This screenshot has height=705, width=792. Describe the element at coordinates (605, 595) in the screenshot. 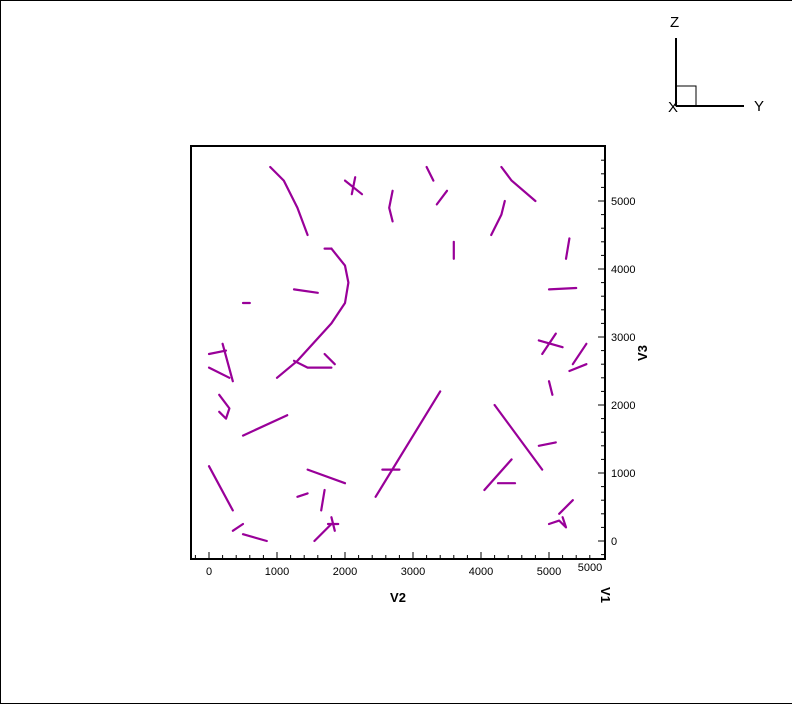

I see `depth-axis-title: V1` at that location.